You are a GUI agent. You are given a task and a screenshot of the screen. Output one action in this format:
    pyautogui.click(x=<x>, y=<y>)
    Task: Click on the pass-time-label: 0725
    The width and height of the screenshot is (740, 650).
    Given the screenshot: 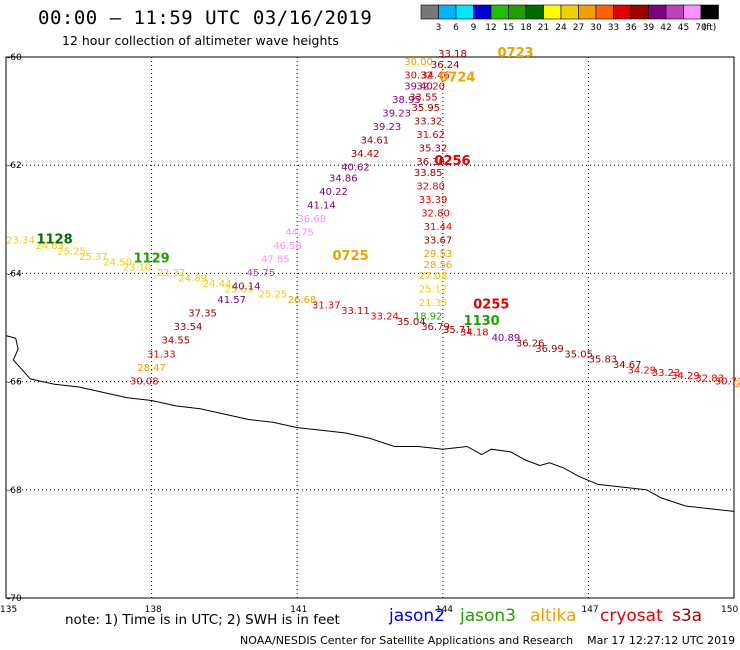 What is the action you would take?
    pyautogui.click(x=350, y=256)
    